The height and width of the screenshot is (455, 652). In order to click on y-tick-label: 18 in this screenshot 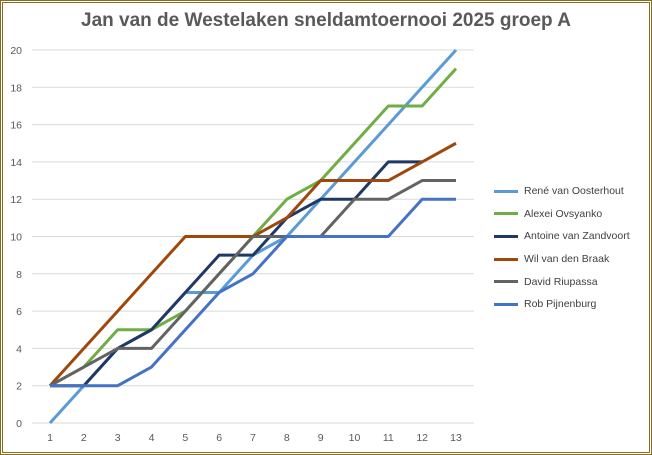, I will do `click(16, 88)`.